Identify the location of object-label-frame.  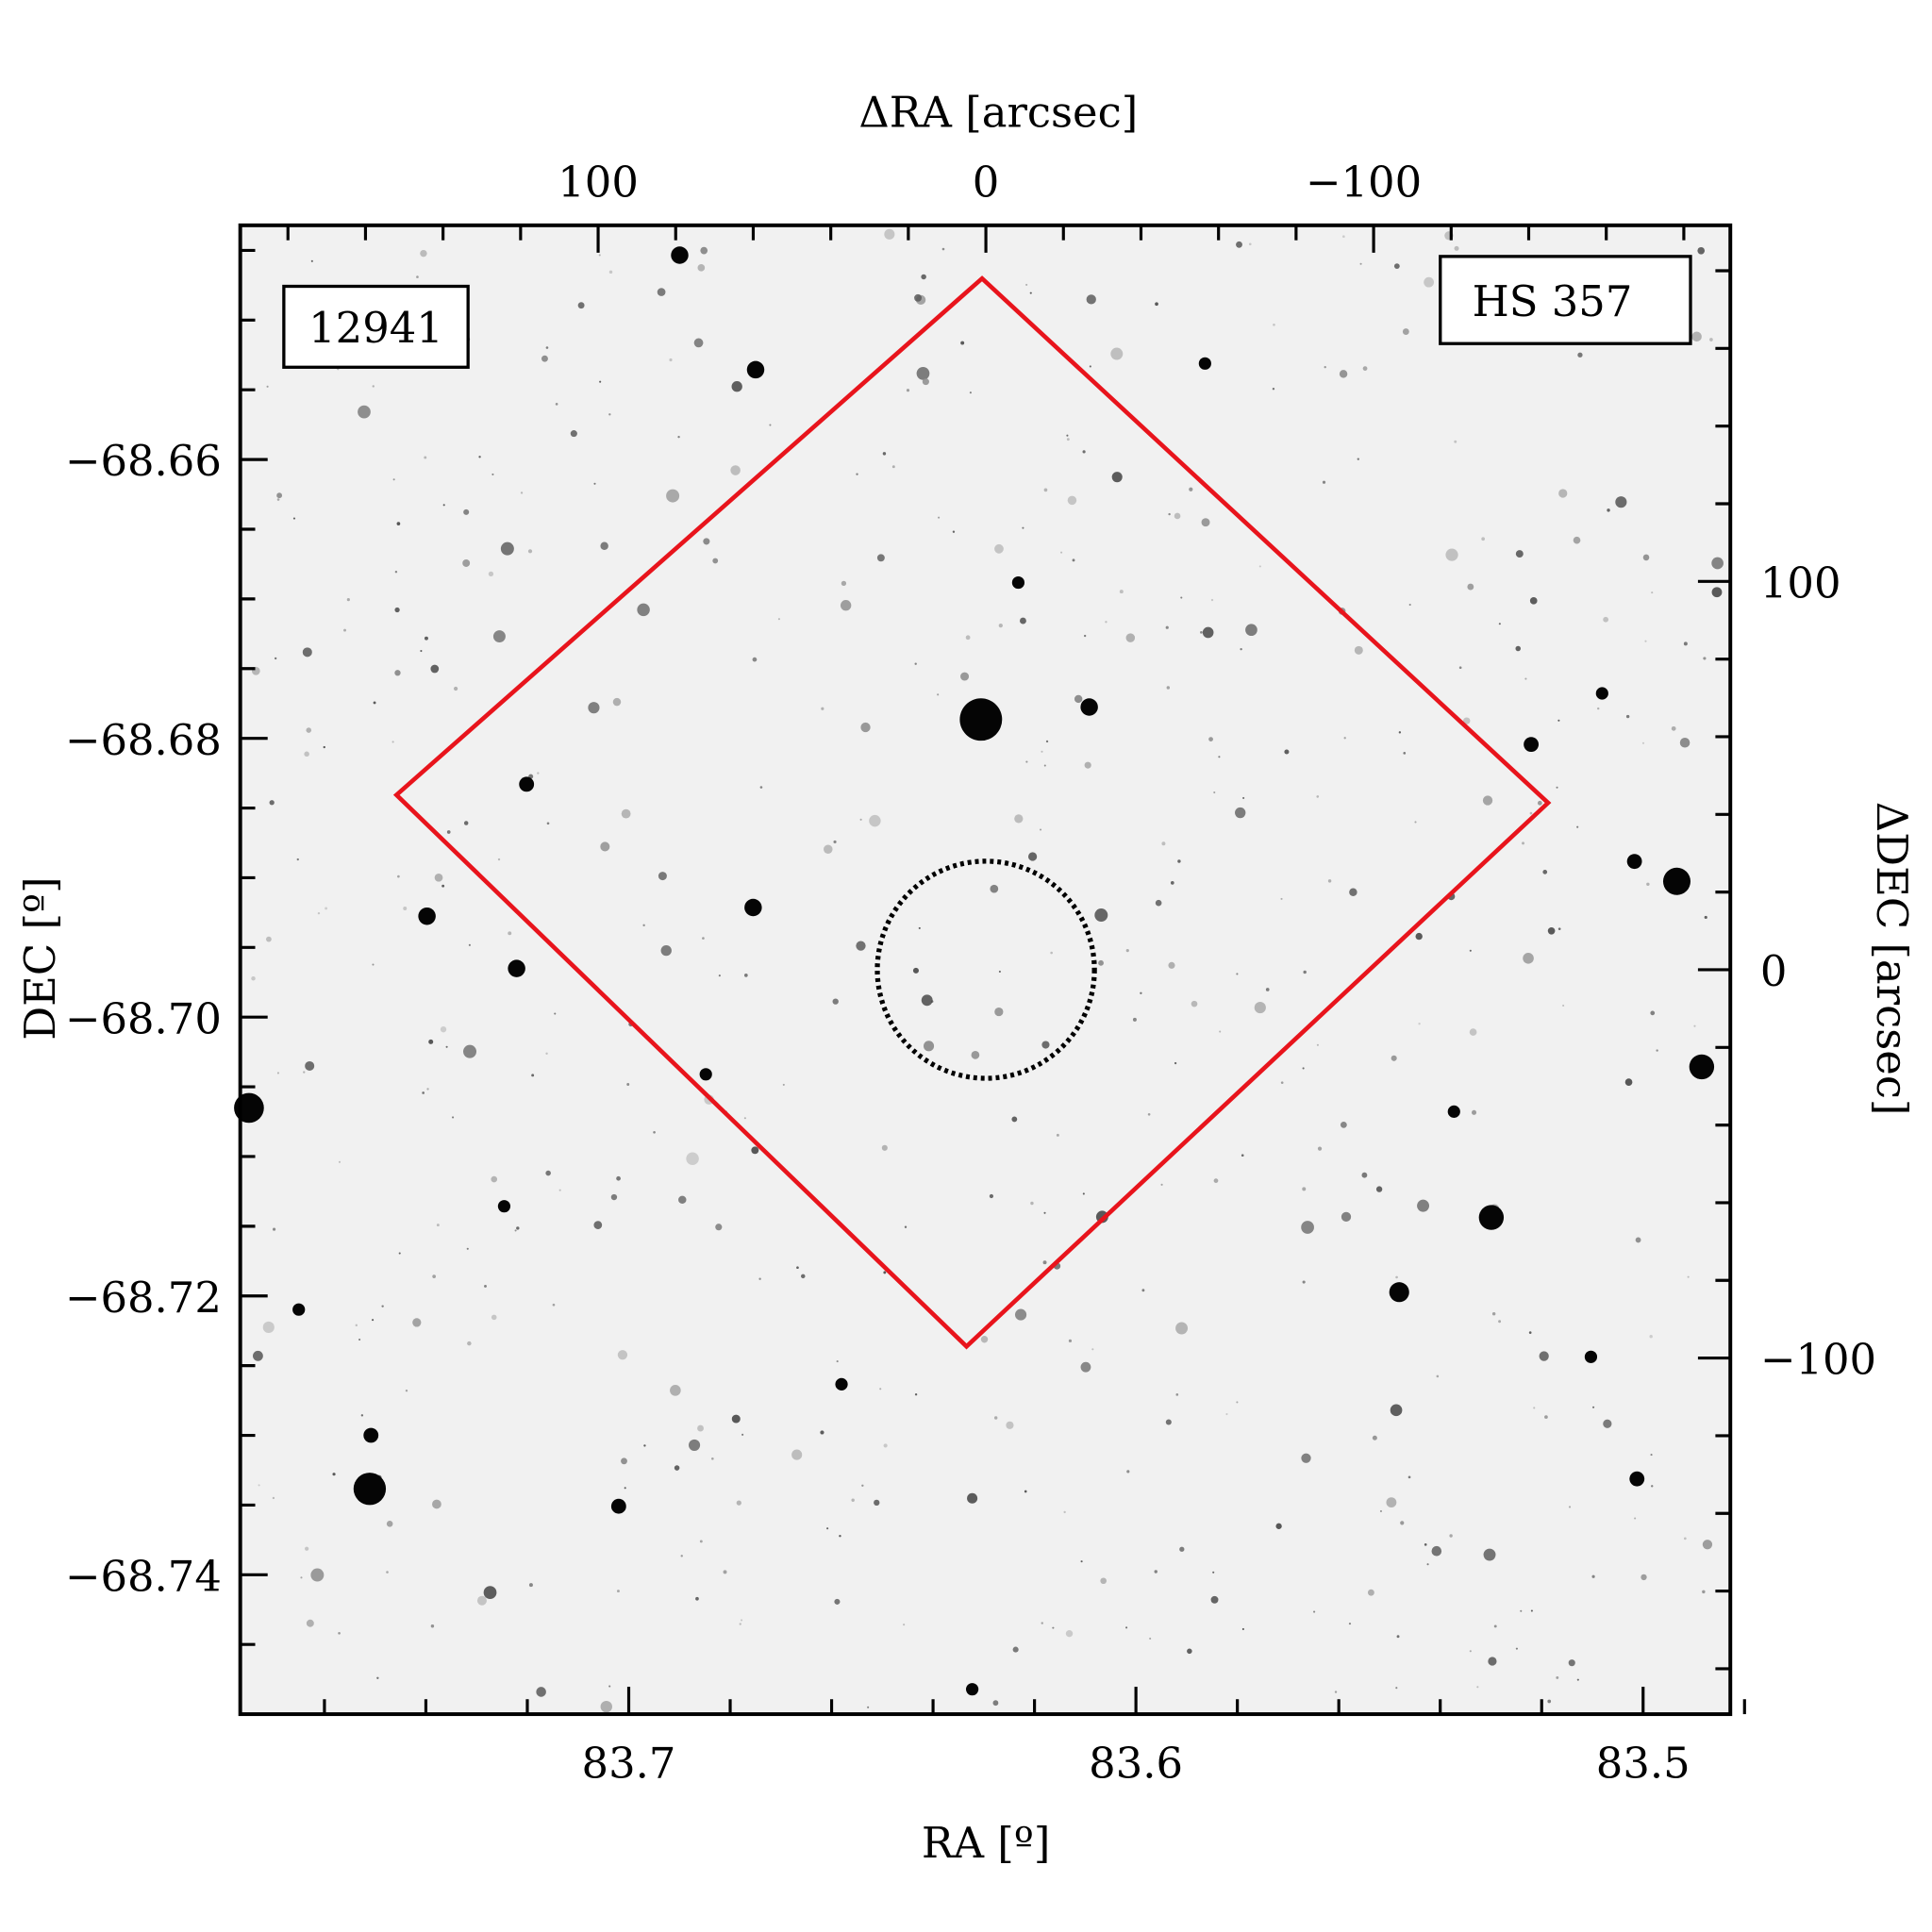
(1566, 300).